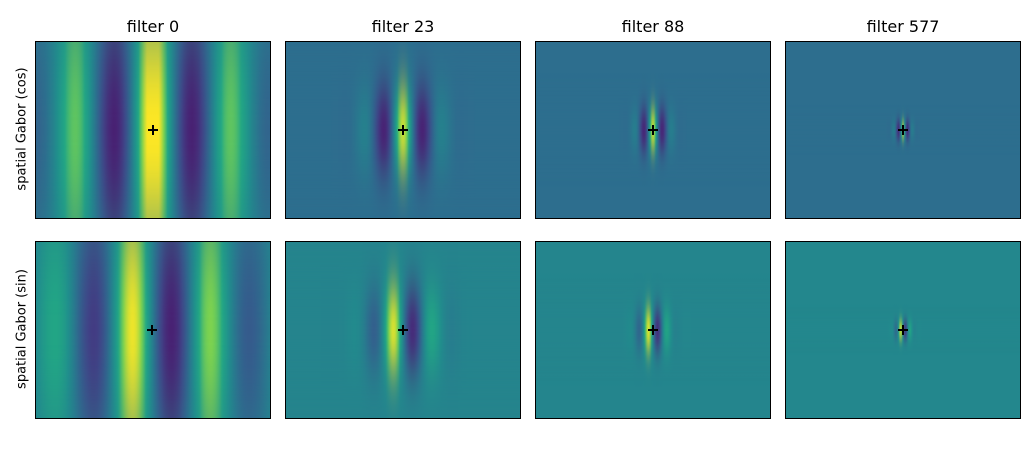 The image size is (1035, 450). Describe the element at coordinates (903, 26) in the screenshot. I see `col-title-3: filter 577` at that location.